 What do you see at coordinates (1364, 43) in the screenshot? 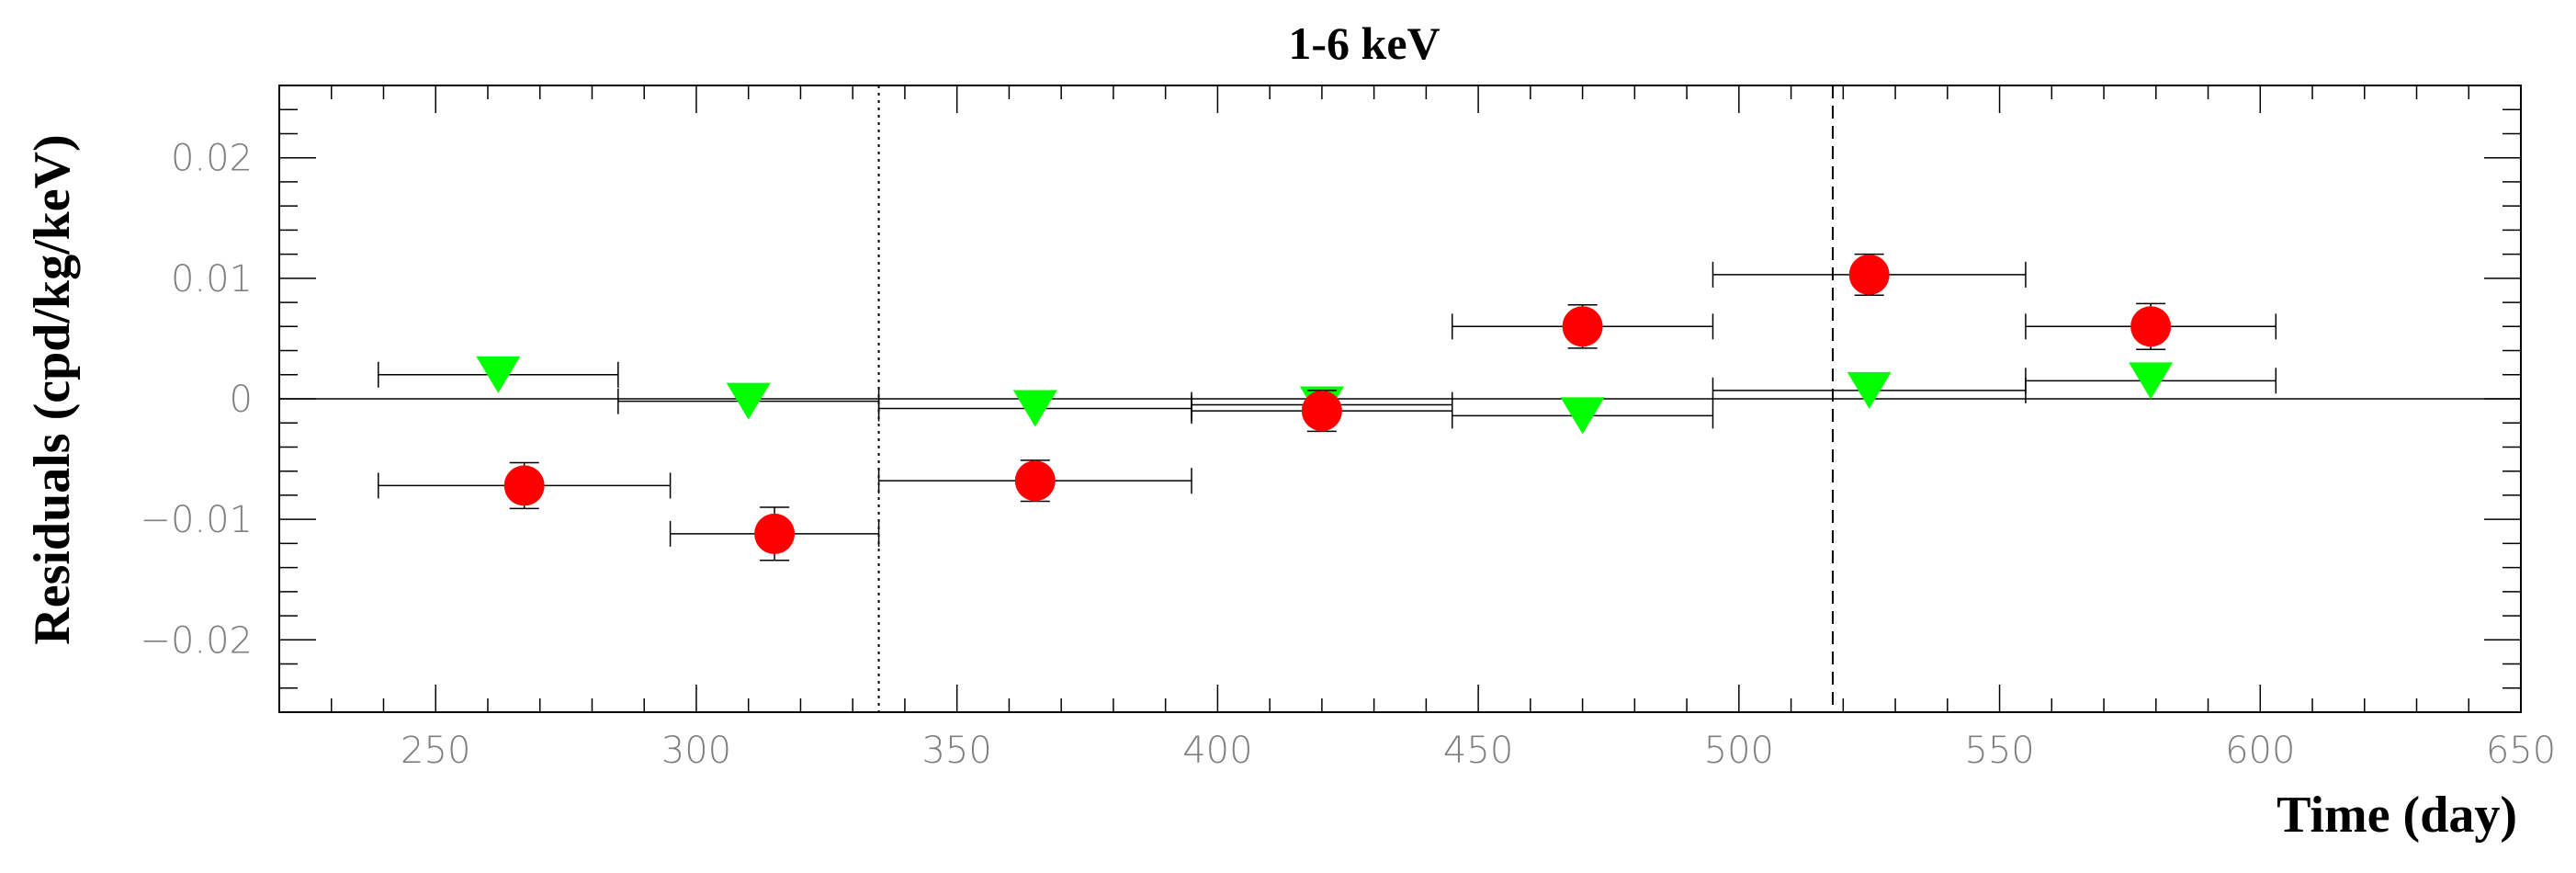
I see `chart-title: 1-6 keV` at bounding box center [1364, 43].